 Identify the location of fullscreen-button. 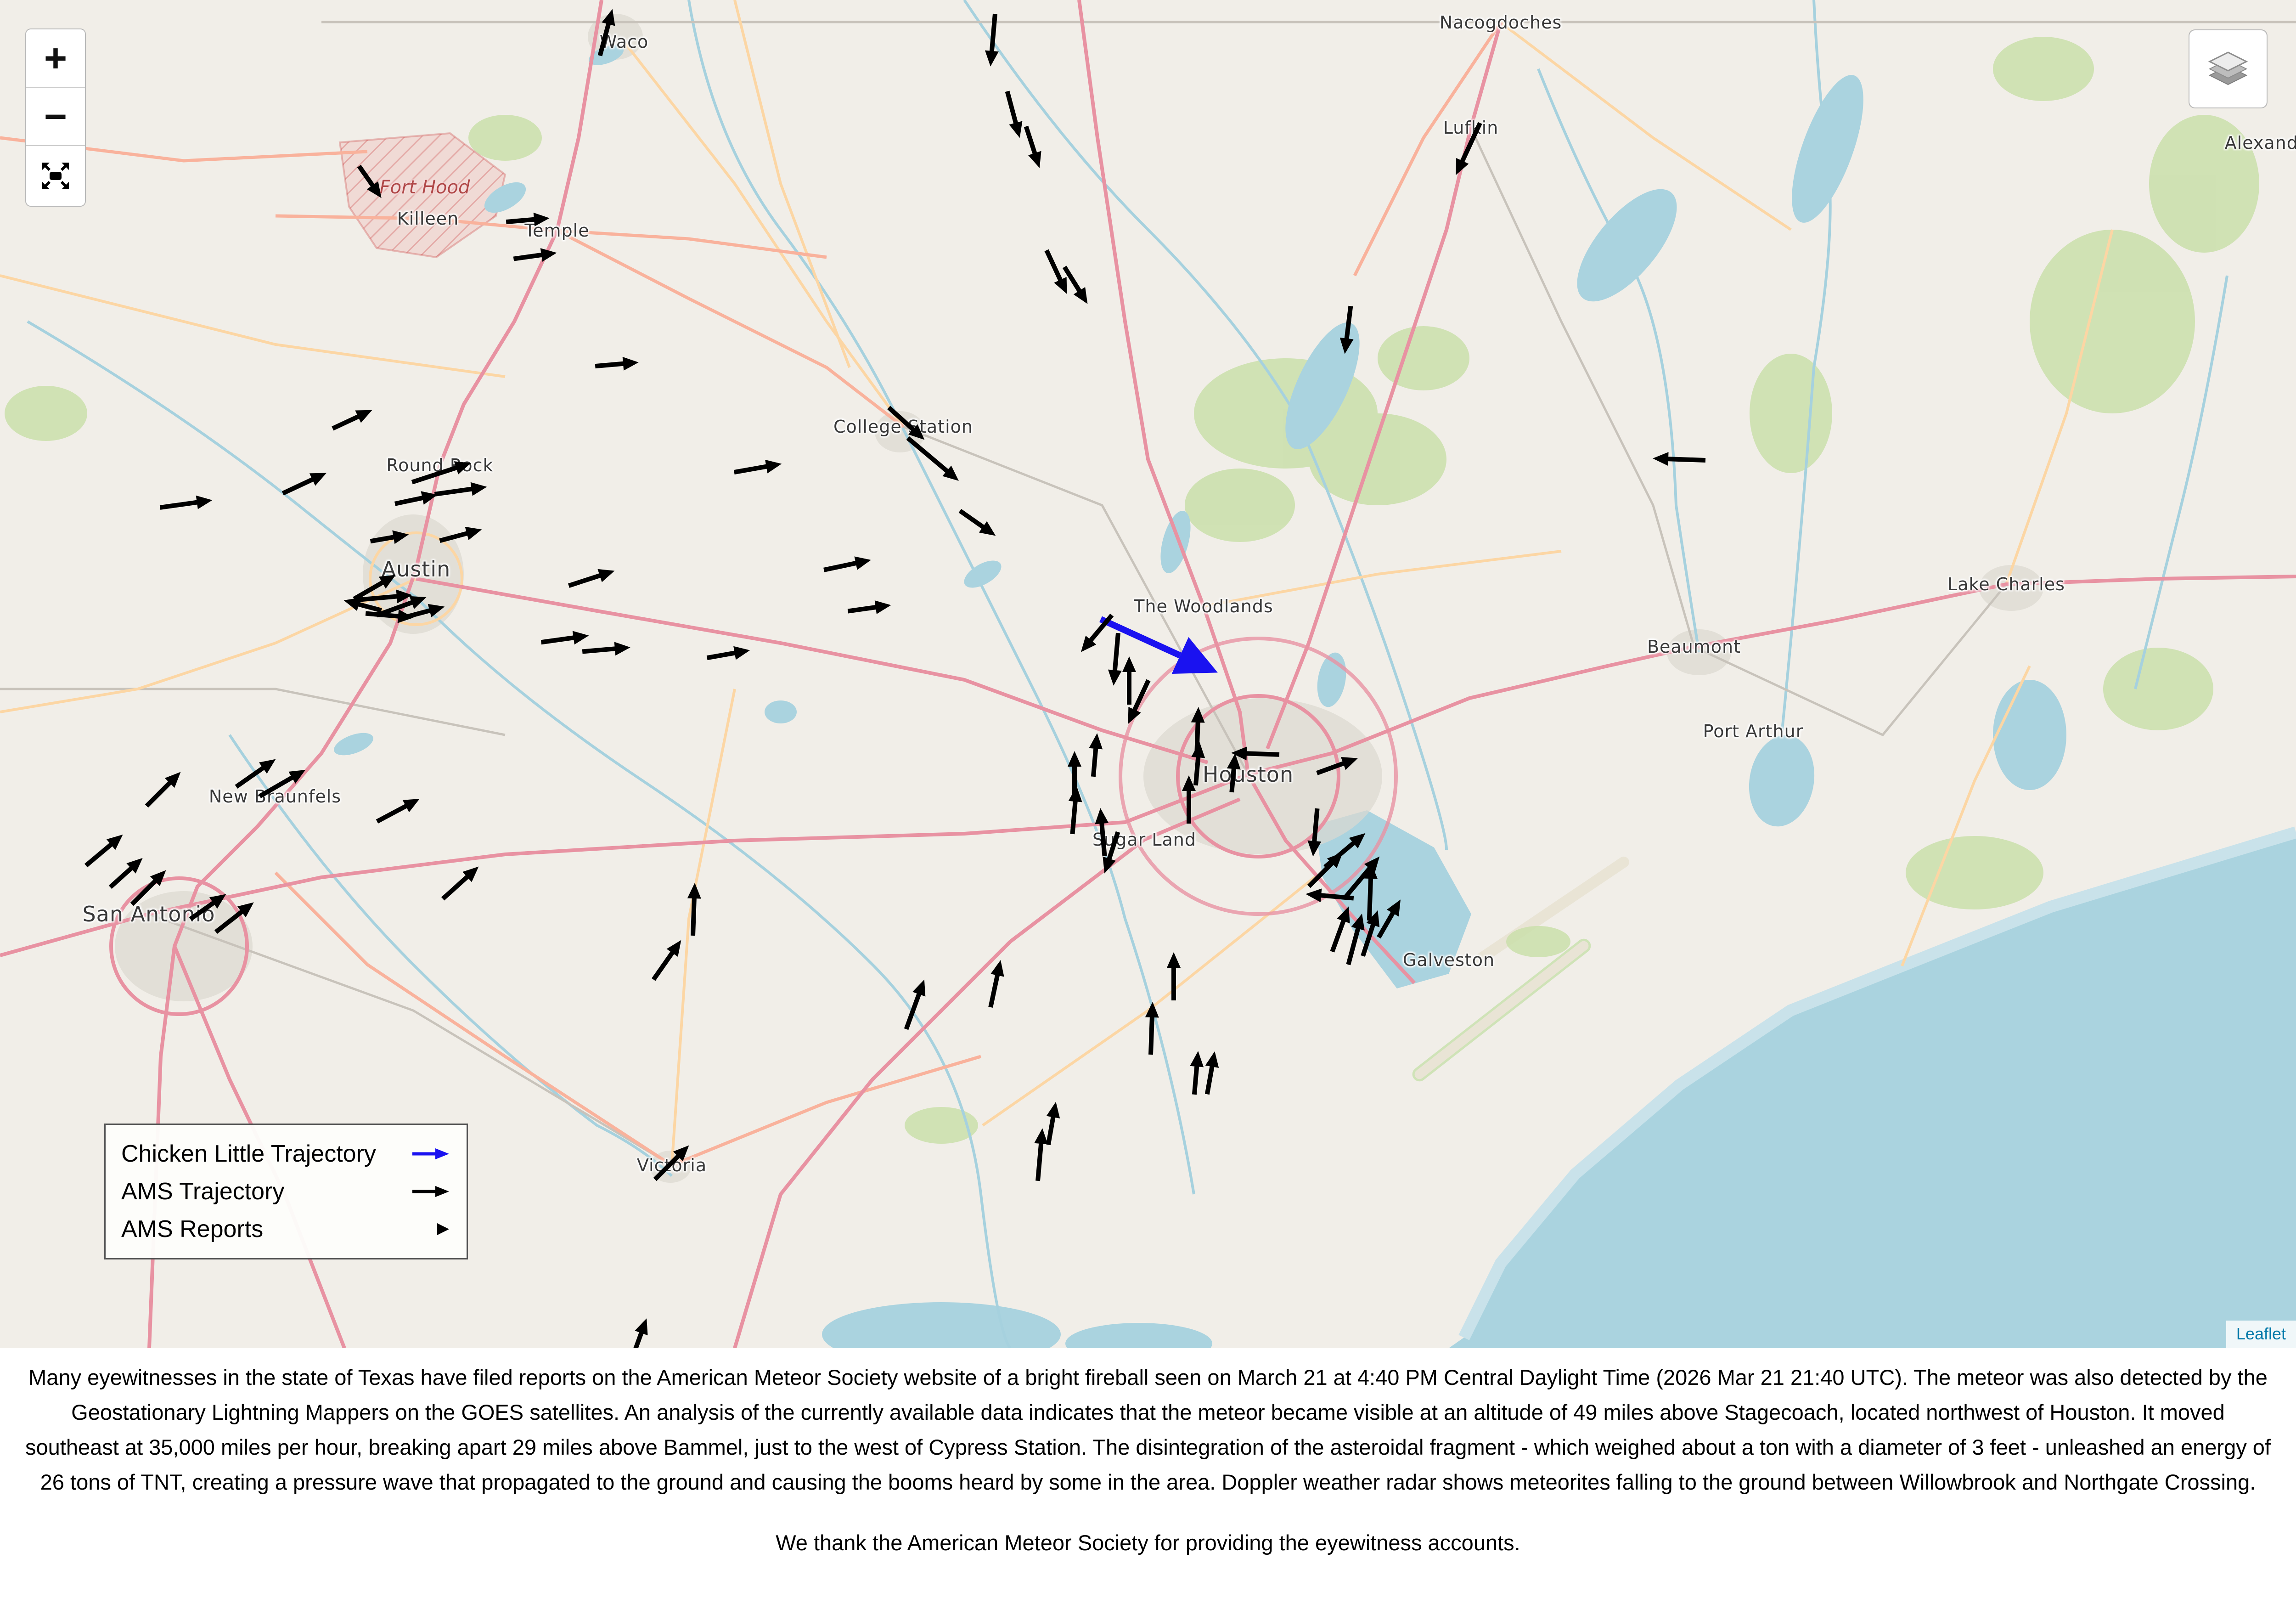
(56, 175).